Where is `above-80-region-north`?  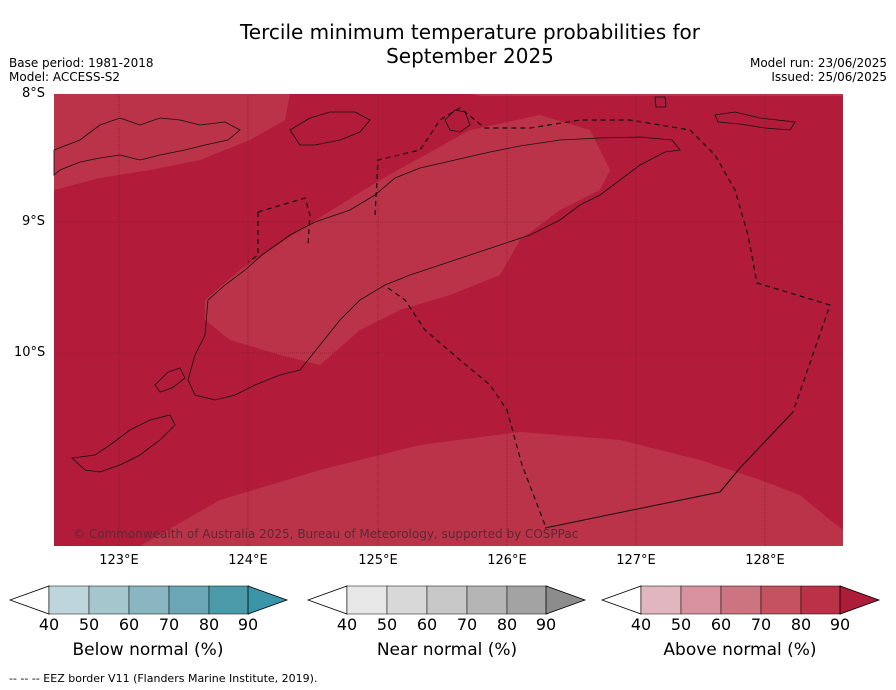 above-80-region-north is located at coordinates (172, 142).